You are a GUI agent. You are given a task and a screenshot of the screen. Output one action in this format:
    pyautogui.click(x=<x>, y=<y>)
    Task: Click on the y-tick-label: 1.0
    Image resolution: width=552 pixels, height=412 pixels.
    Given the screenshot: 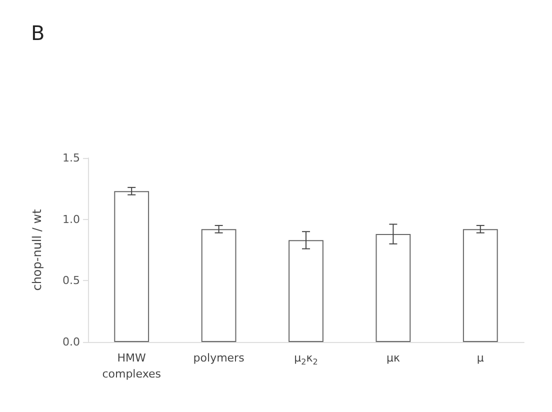 What is the action you would take?
    pyautogui.click(x=71, y=219)
    